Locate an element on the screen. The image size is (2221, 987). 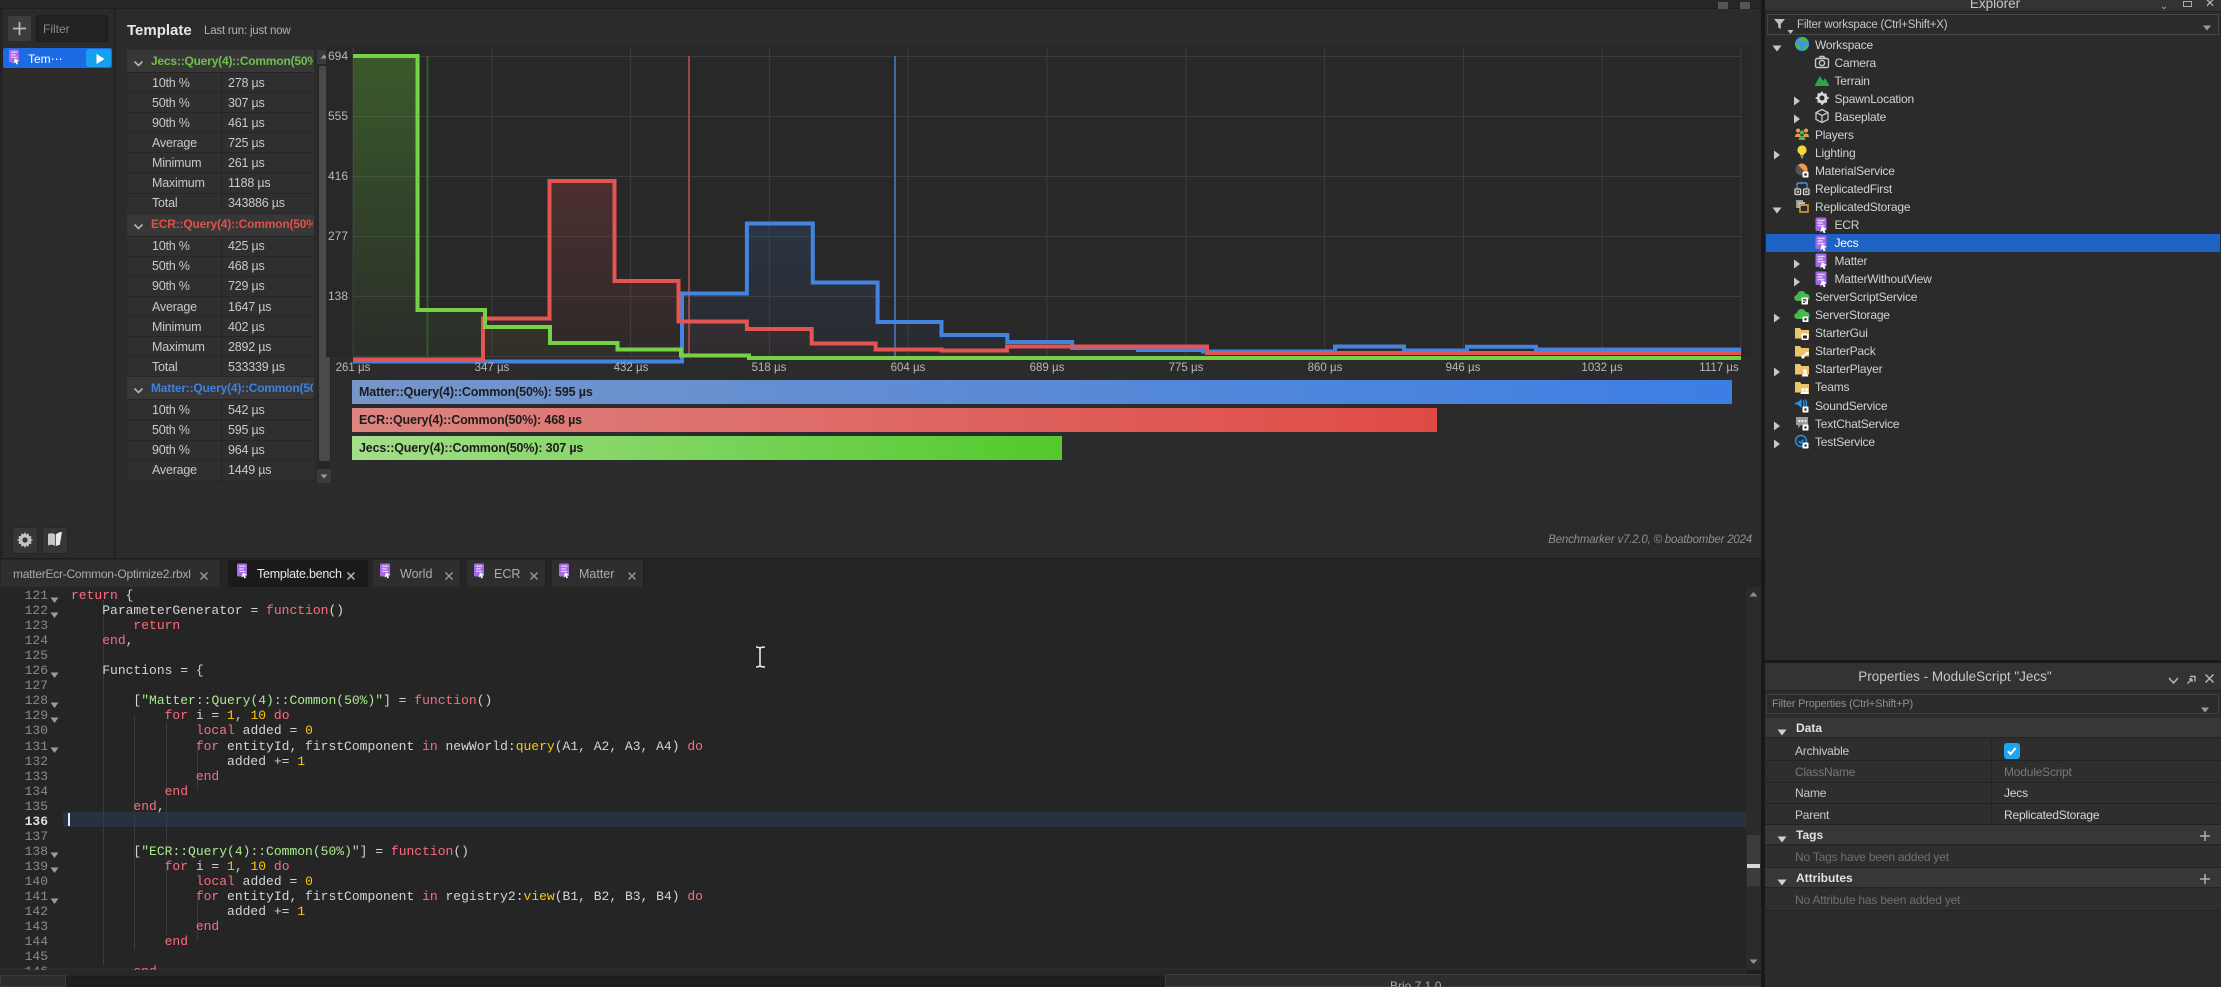
svg-text: 604 µs is located at coordinates (908, 368).